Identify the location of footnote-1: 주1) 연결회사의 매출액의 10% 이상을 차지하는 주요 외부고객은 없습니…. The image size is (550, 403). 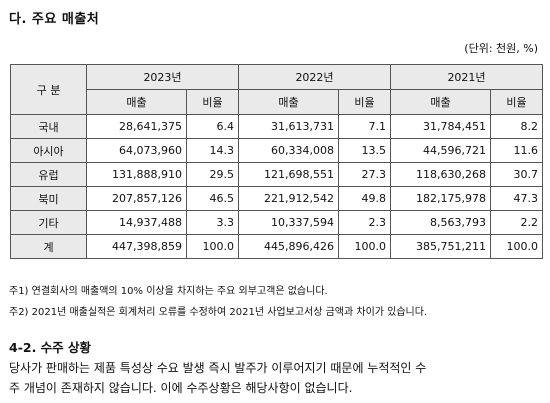
(168, 291).